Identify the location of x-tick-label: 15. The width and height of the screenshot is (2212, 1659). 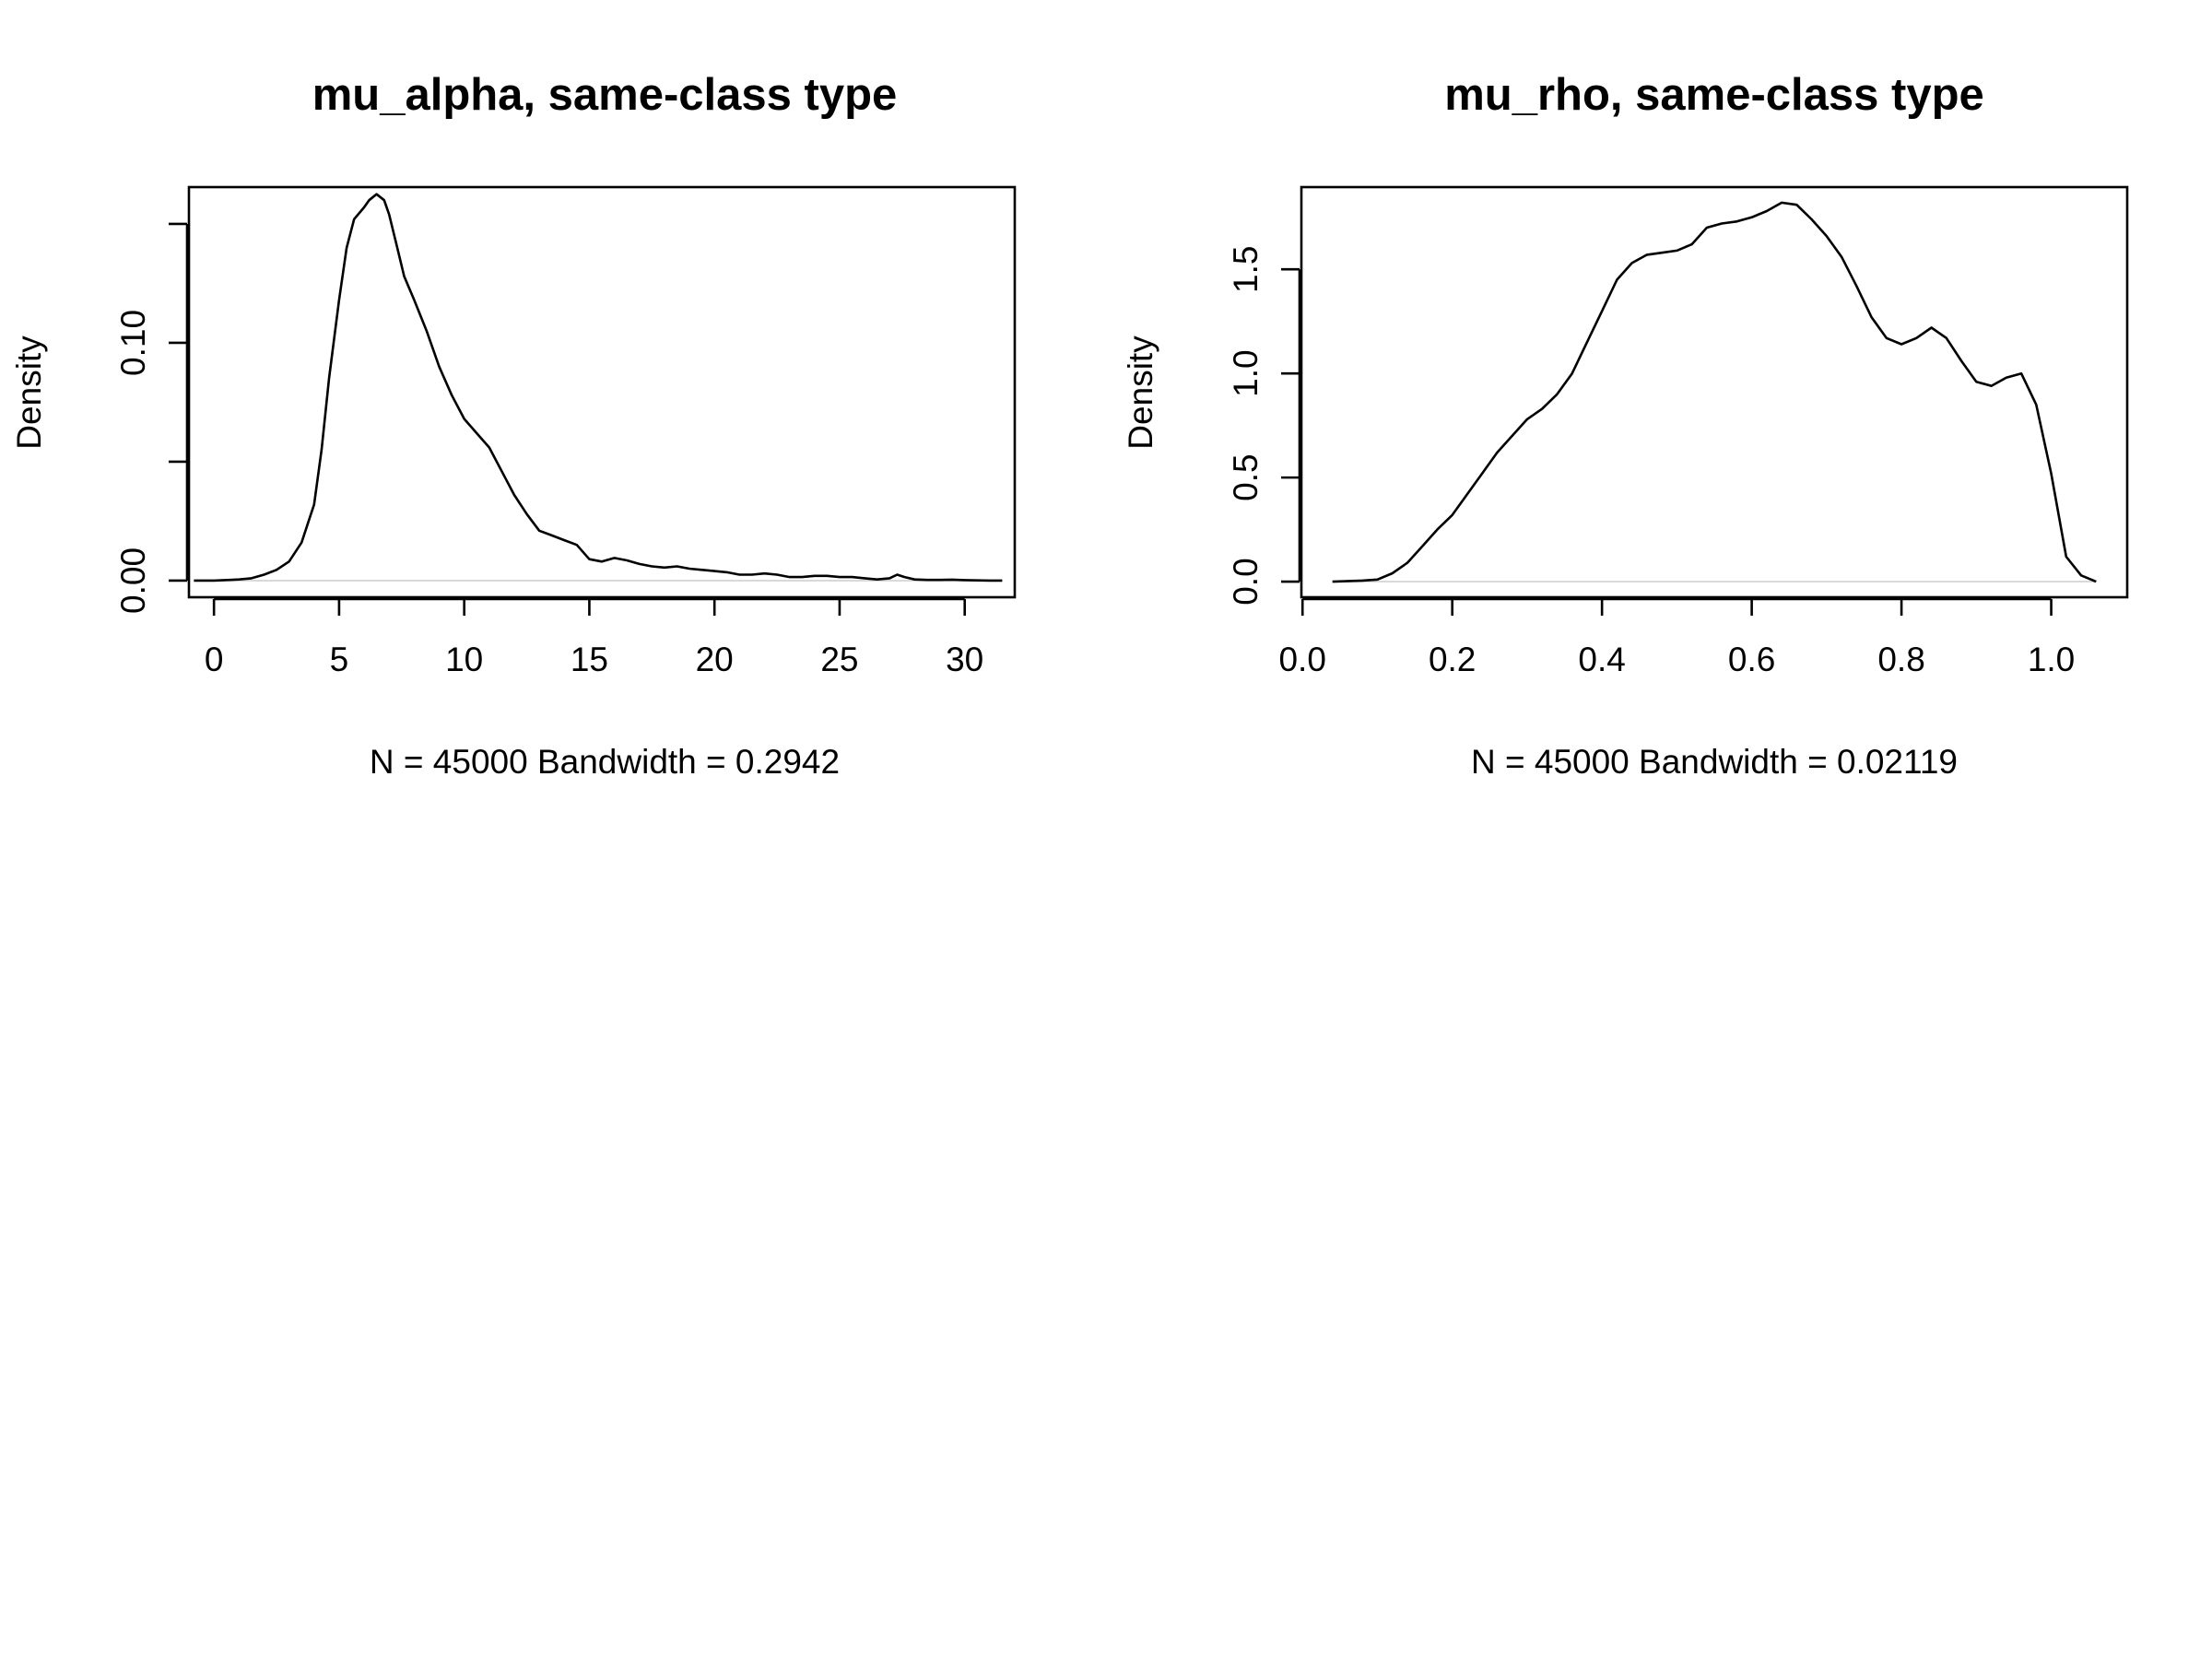
(589, 659).